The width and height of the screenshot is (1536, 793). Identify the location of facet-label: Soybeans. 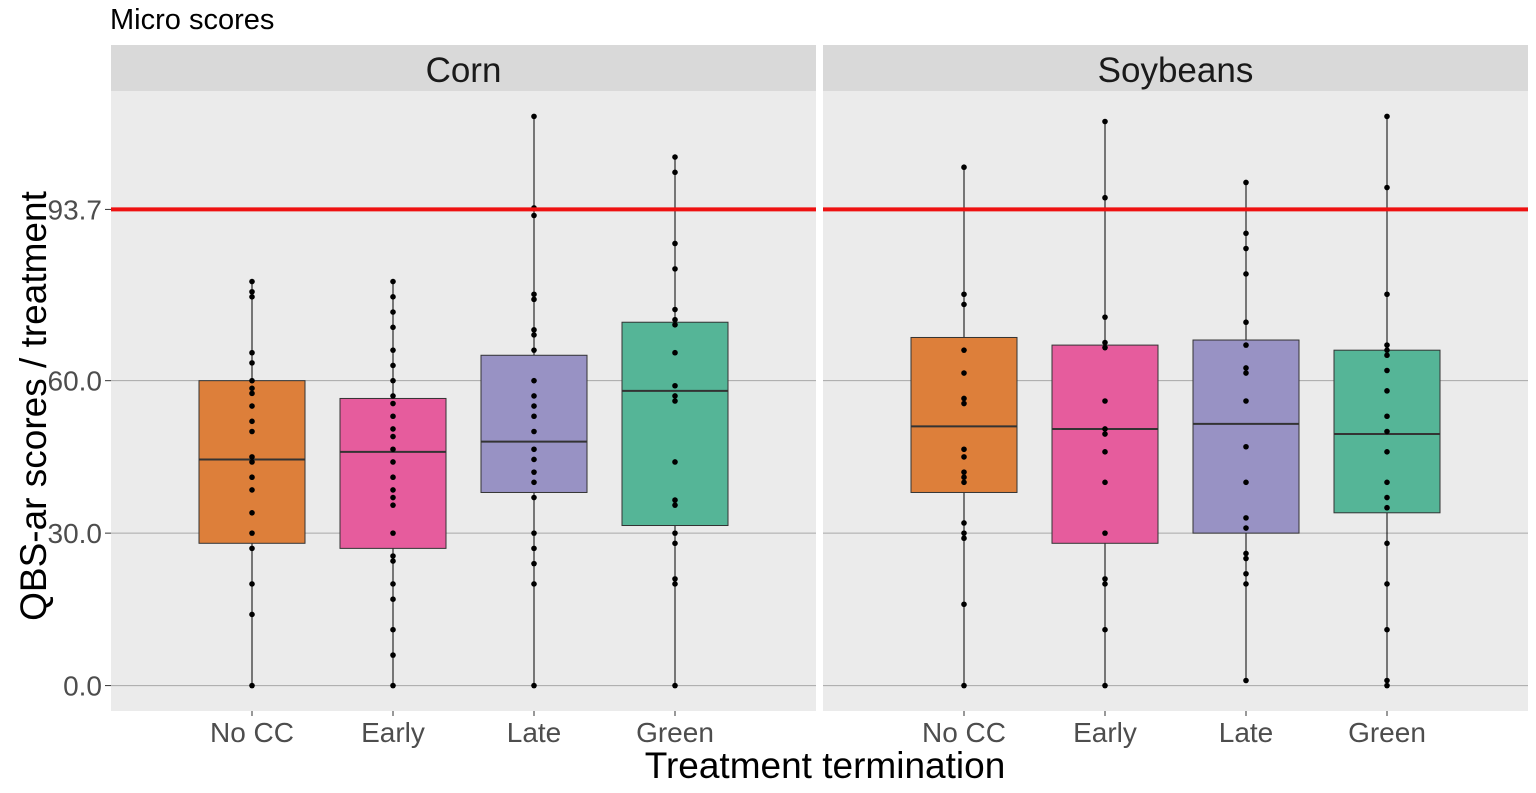
(1176, 70).